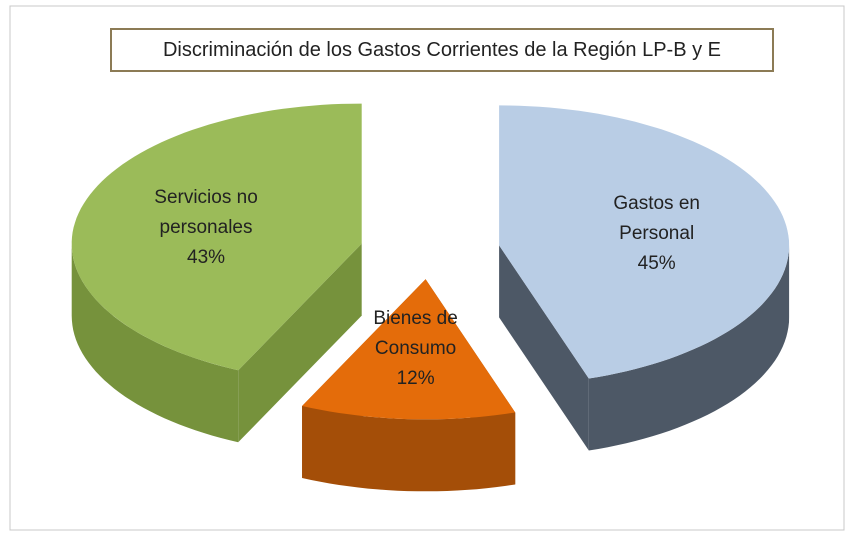  What do you see at coordinates (415, 334) in the screenshot?
I see `category-label: Bienes de Consumo` at bounding box center [415, 334].